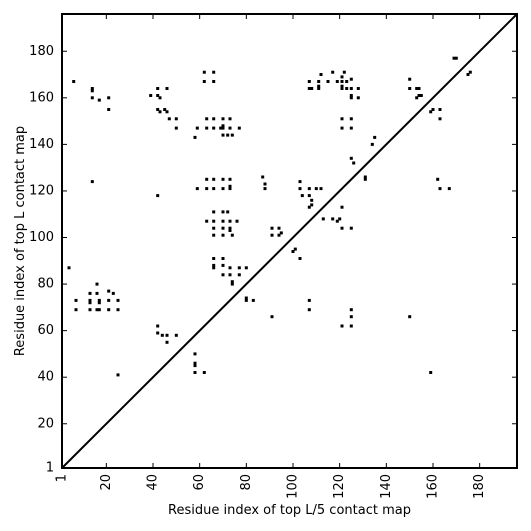  Describe the element at coordinates (41, 190) in the screenshot. I see `y-tick-label: 120` at that location.